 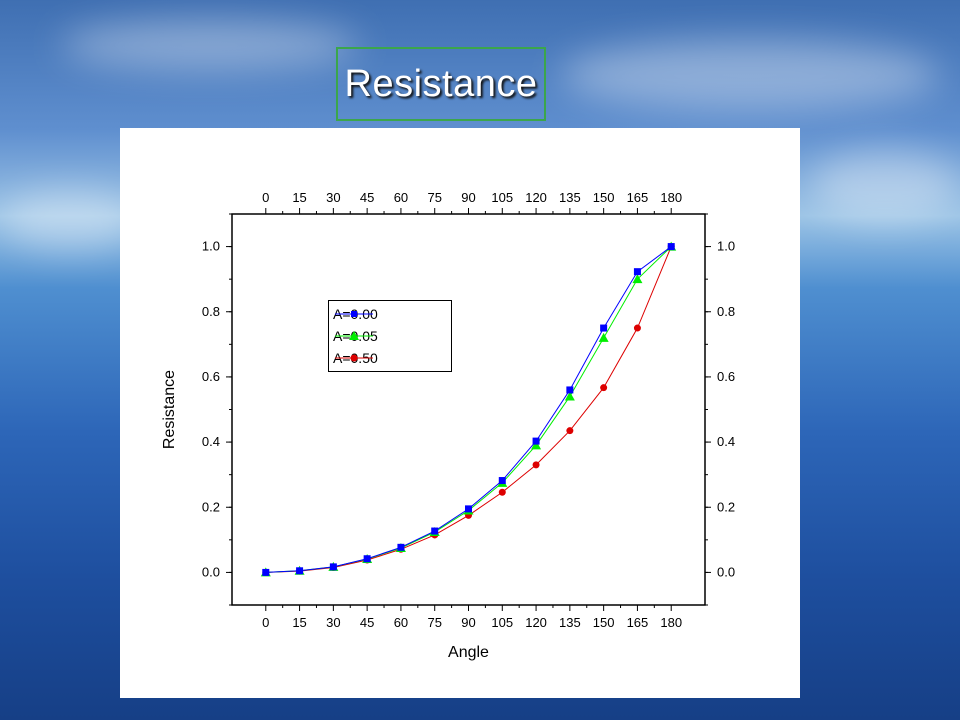 What do you see at coordinates (468, 622) in the screenshot?
I see `x-tick-label: 90` at bounding box center [468, 622].